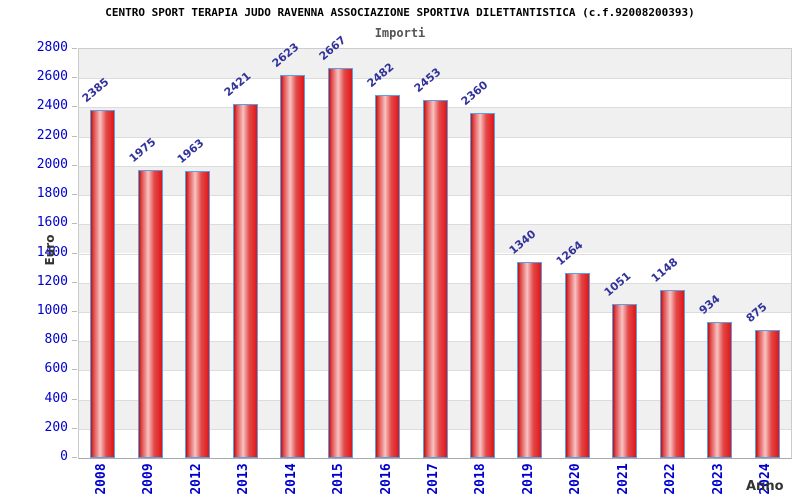 This screenshot has width=800, height=500. What do you see at coordinates (52, 164) in the screenshot?
I see `y-tick-label: 2000` at bounding box center [52, 164].